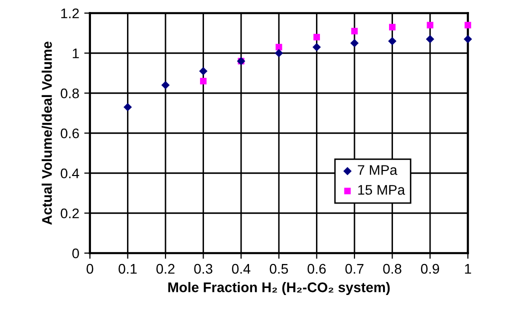 This screenshot has width=508, height=320. I want to click on y-tick-label: 0.8, so click(69, 93).